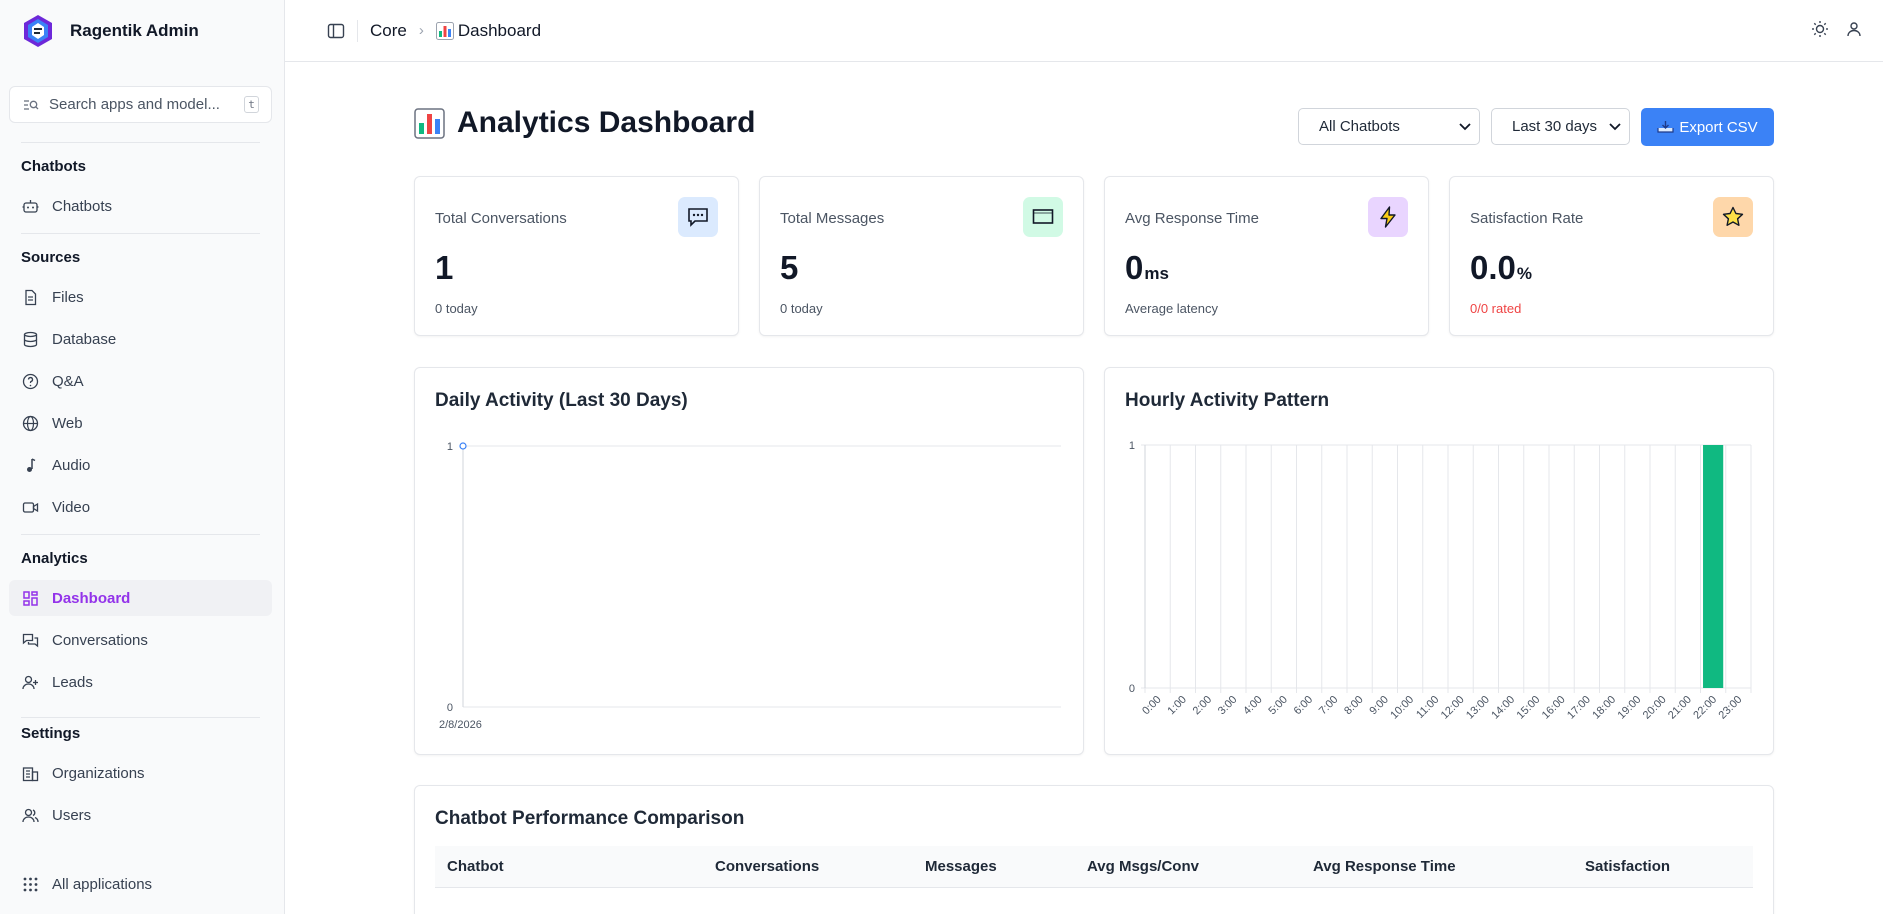 The height and width of the screenshot is (914, 1883). I want to click on column-header: Messages, so click(961, 866).